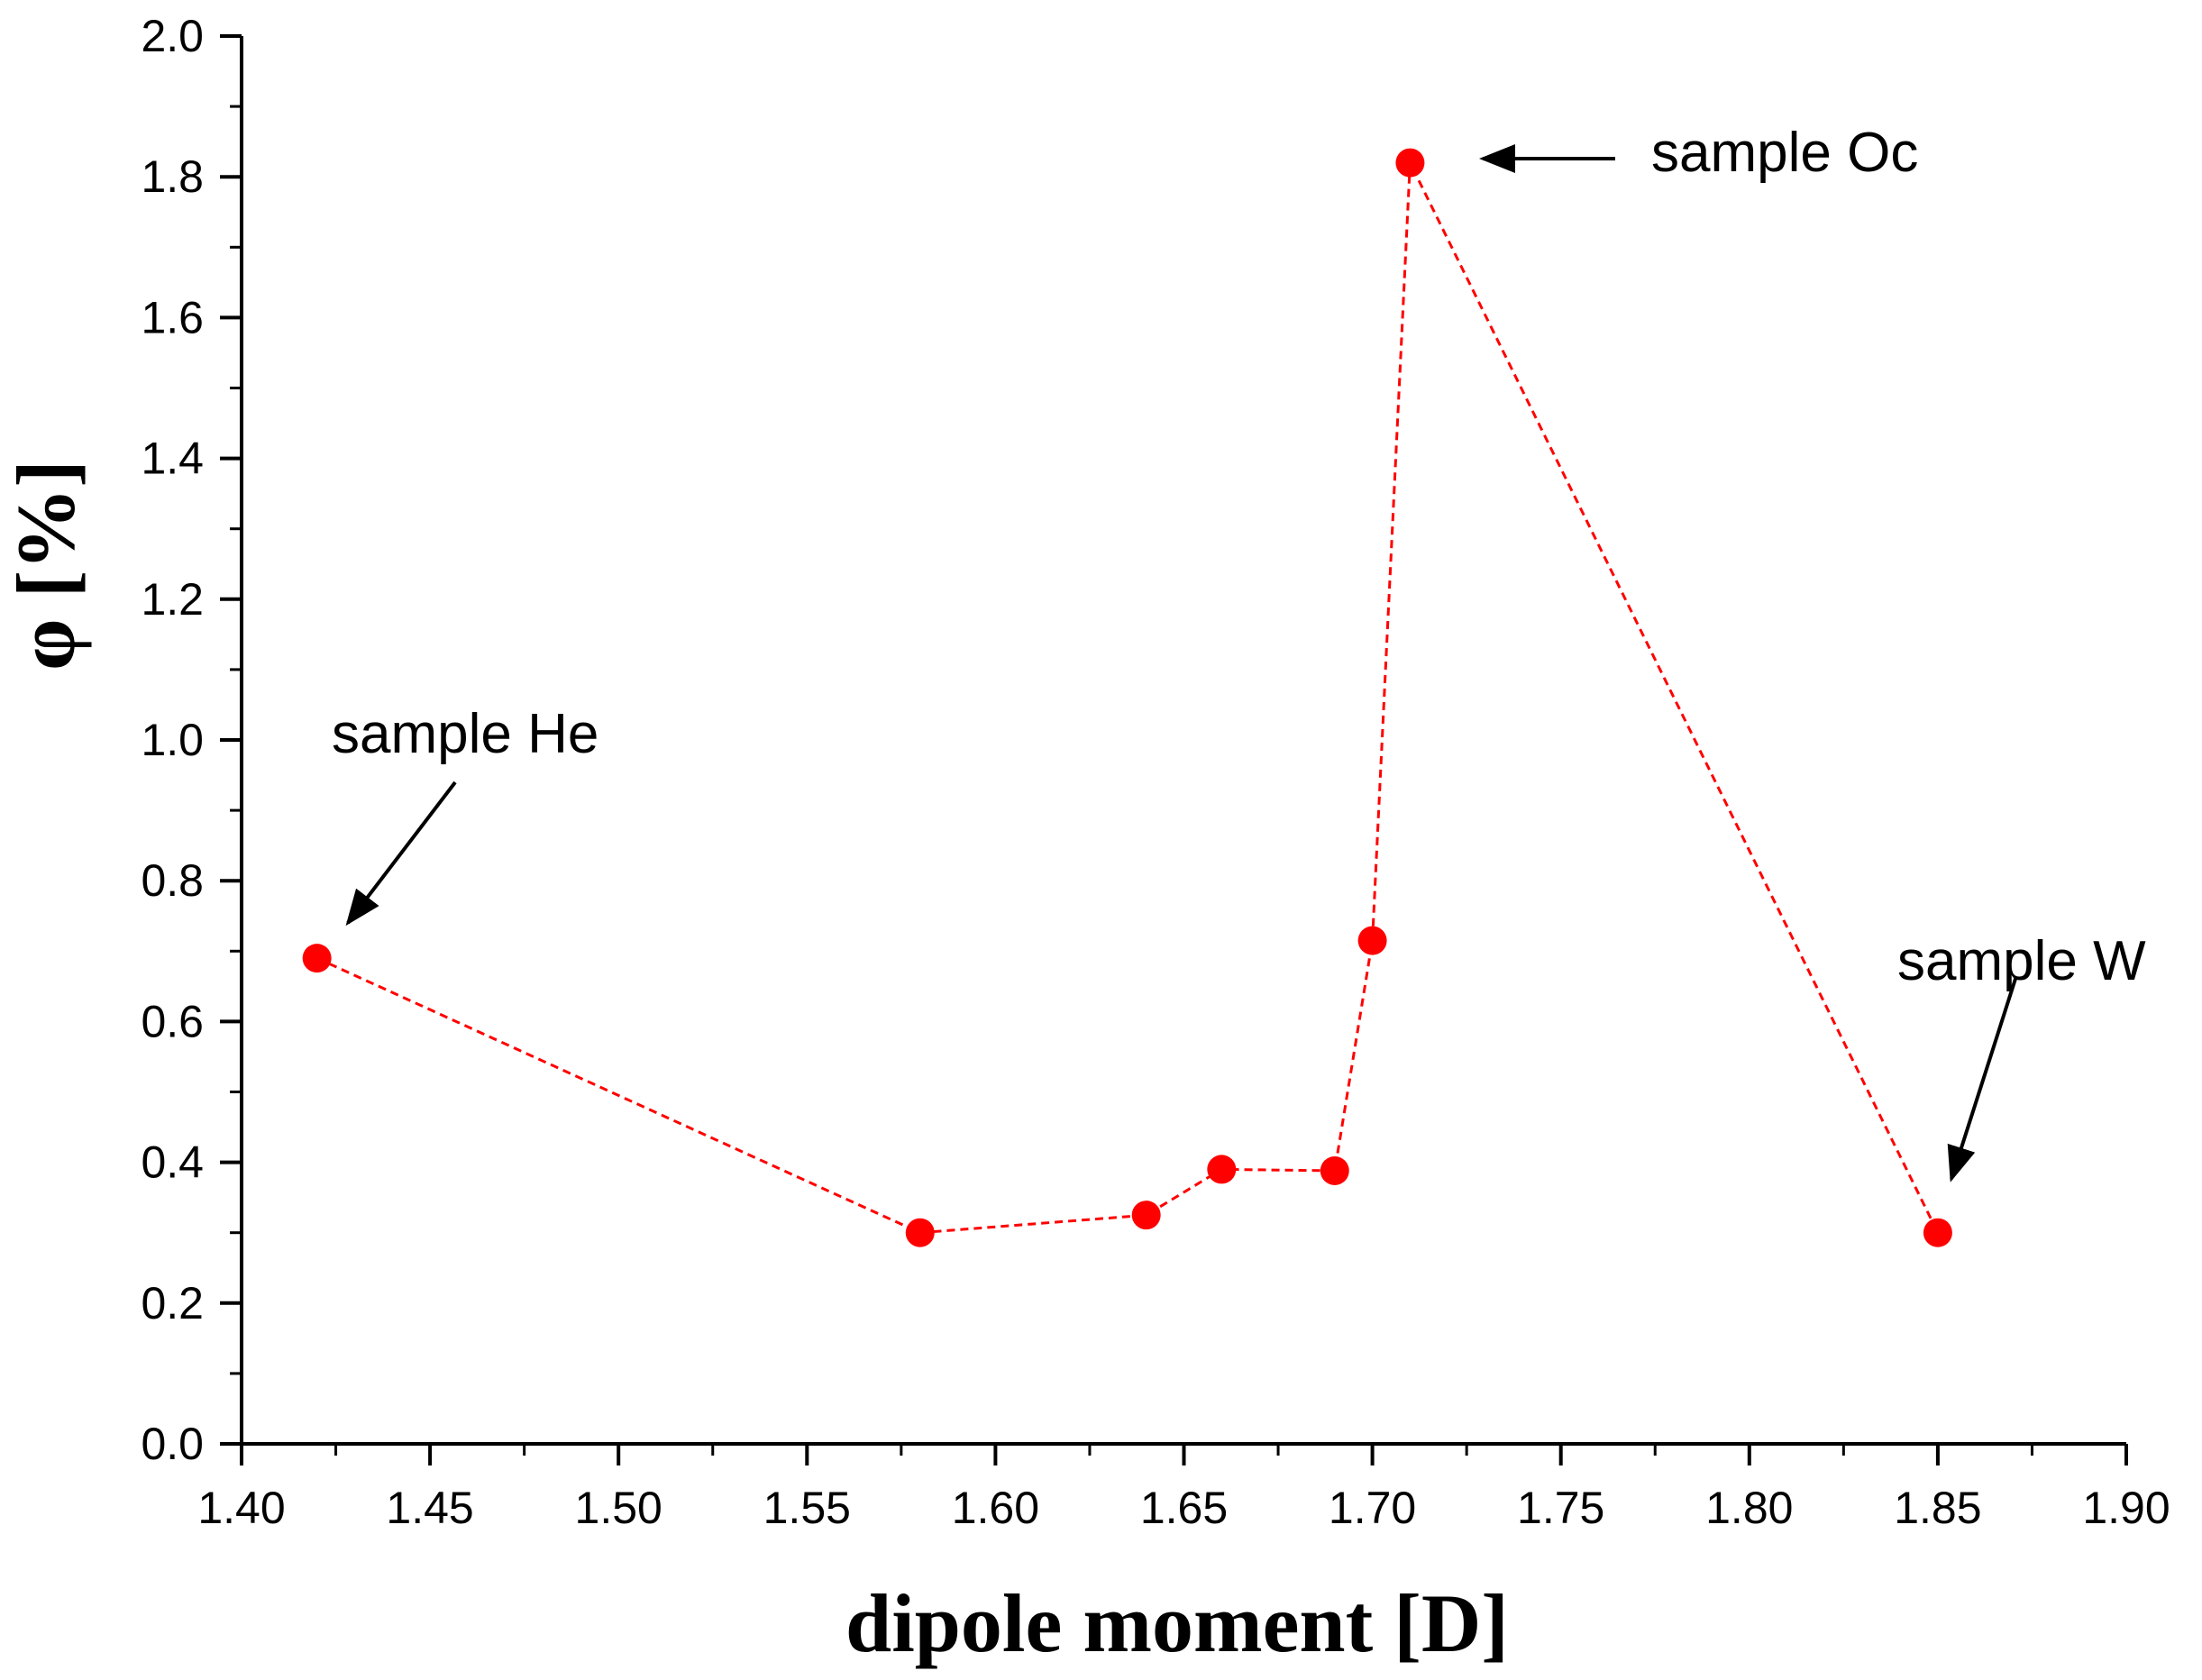 The width and height of the screenshot is (2202, 1680). Describe the element at coordinates (172, 177) in the screenshot. I see `y-tick-label: 1.8` at that location.